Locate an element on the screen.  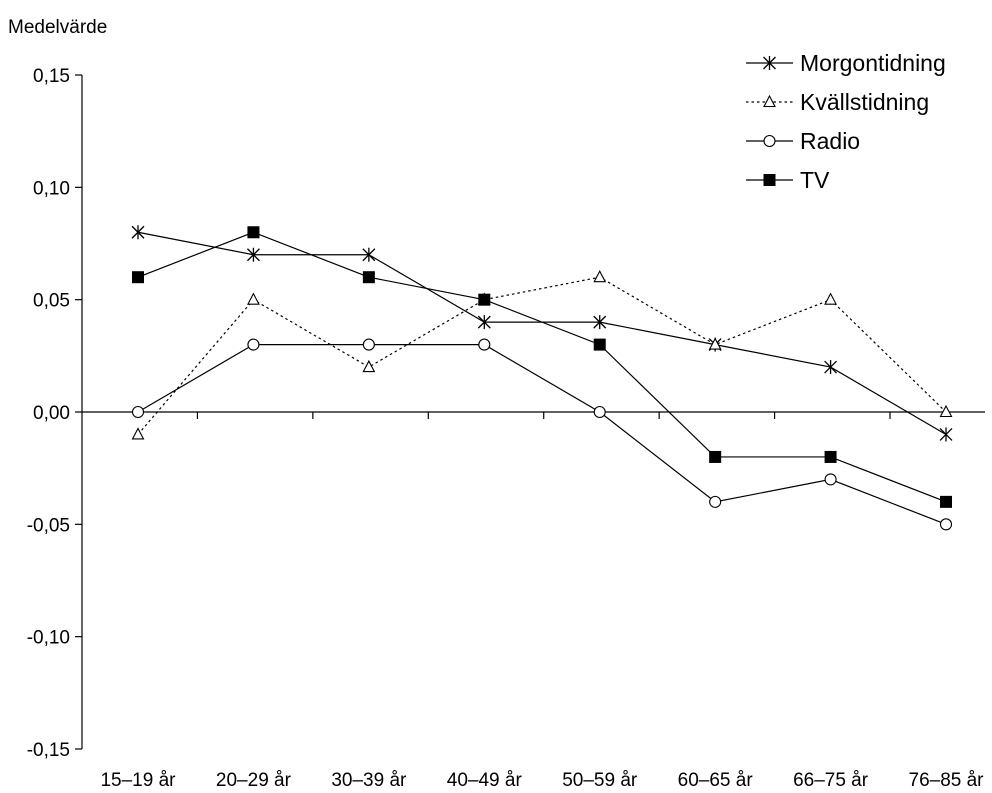
y-tick-label: 0,00 is located at coordinates (51, 413).